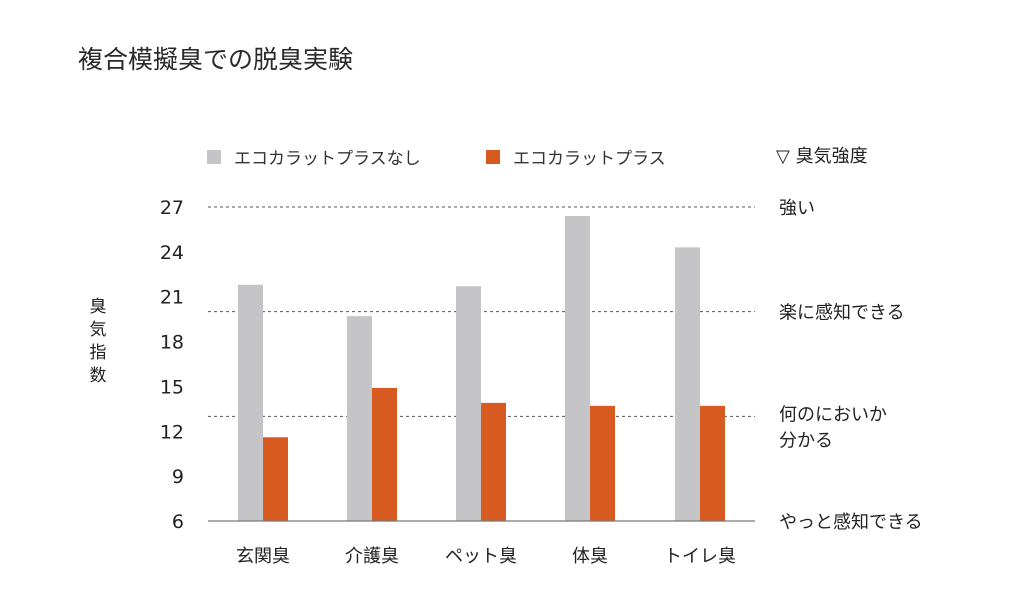 The image size is (1024, 605). I want to click on y-tick-label: 21, so click(172, 298).